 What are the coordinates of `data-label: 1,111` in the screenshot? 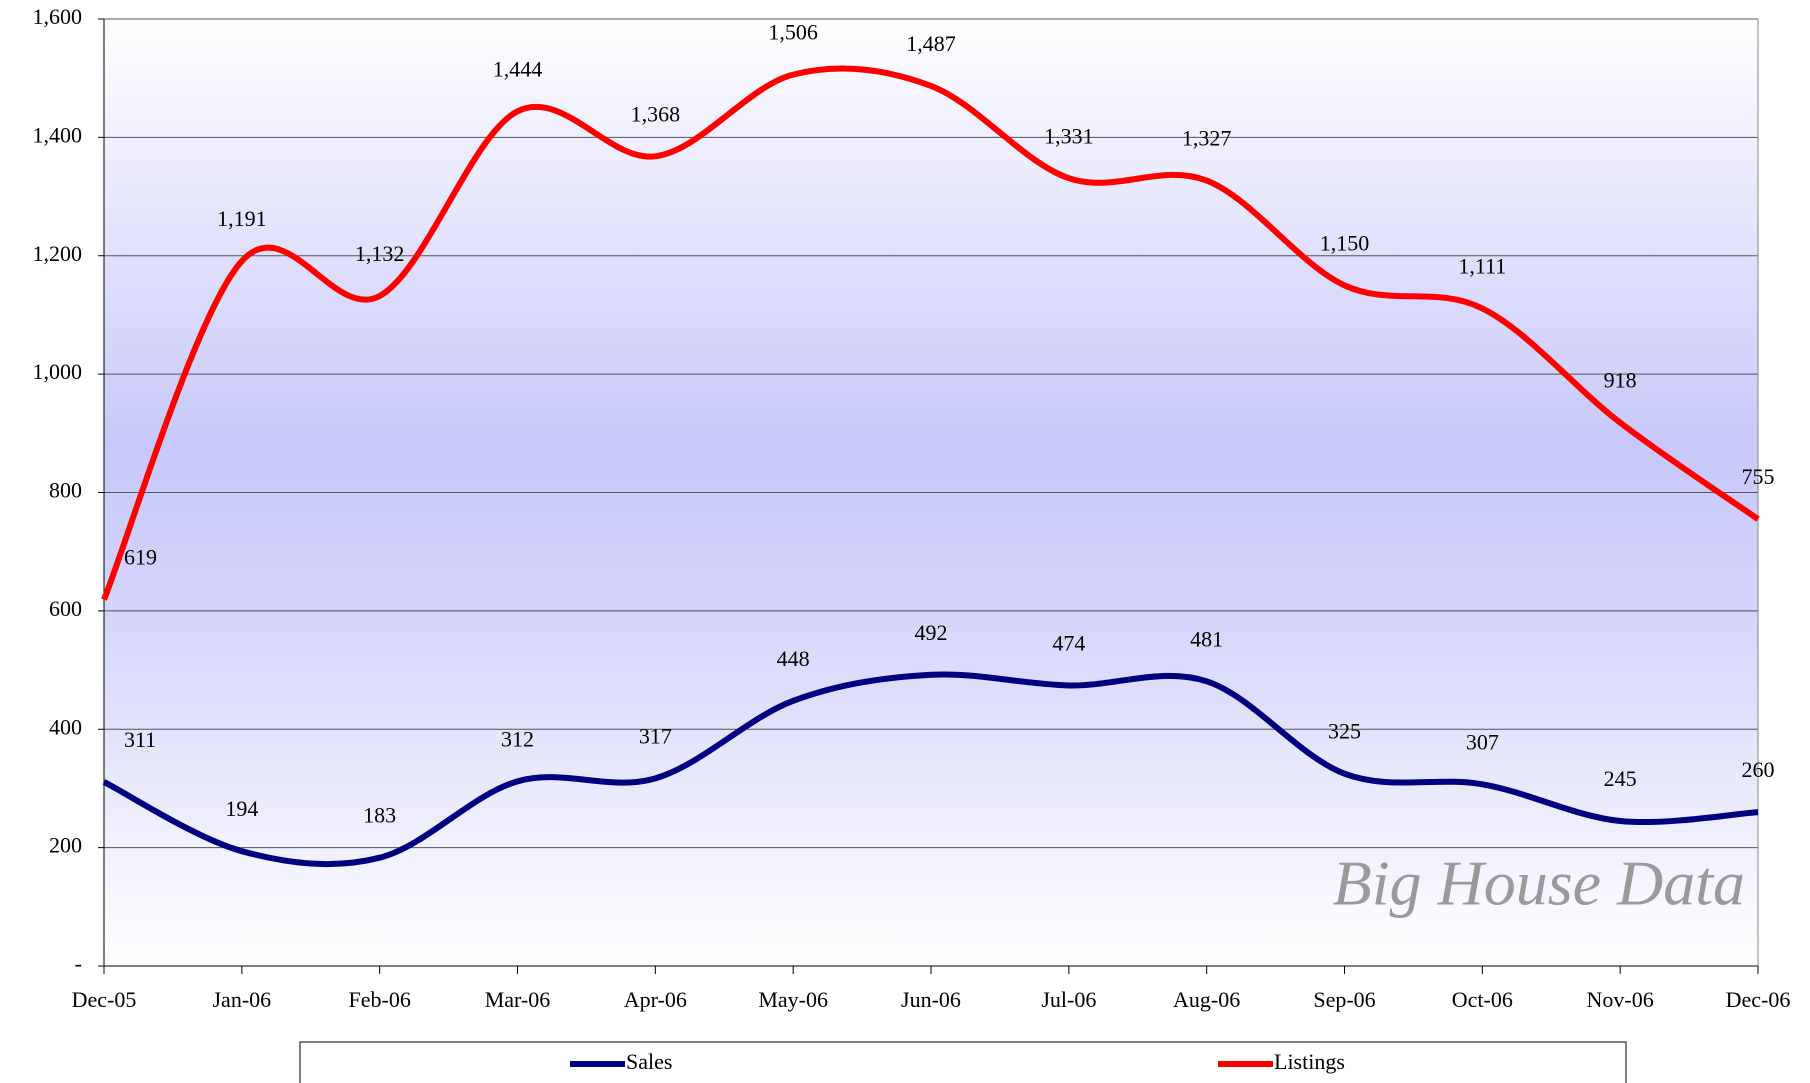 It's located at (1482, 265).